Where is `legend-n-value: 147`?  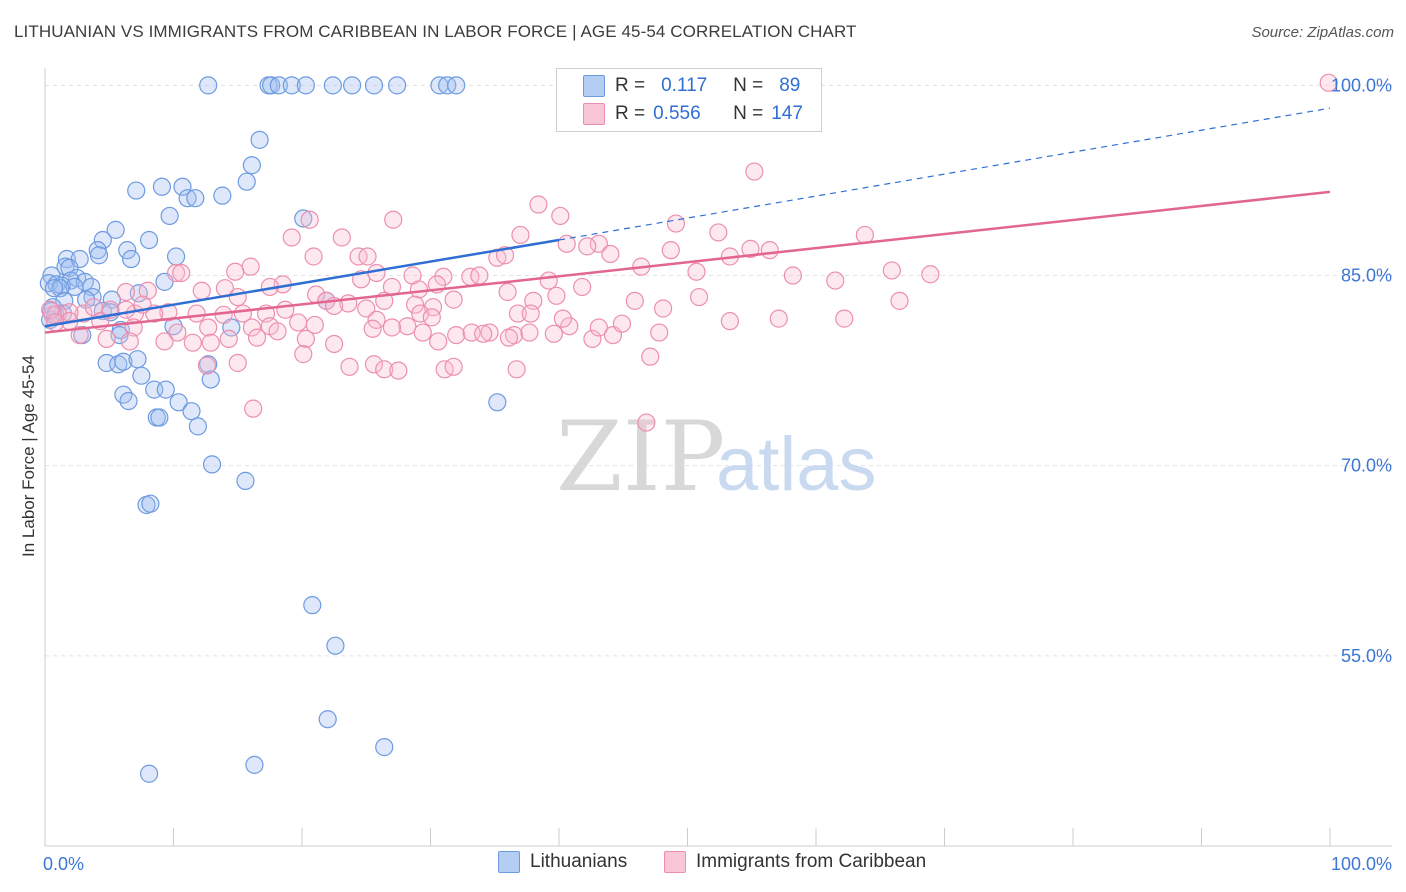
legend-n-value: 147 is located at coordinates (787, 113).